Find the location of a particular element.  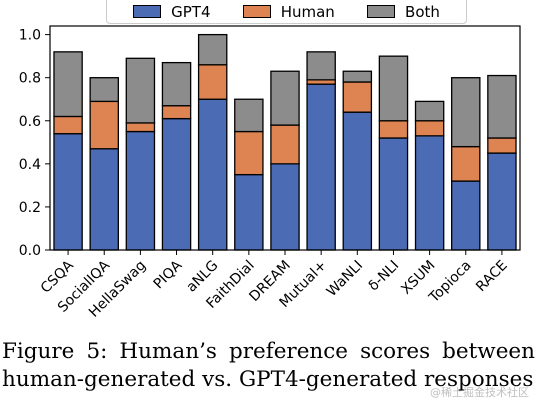

chart-legend: GPT4 Human Both is located at coordinates (286, 12).